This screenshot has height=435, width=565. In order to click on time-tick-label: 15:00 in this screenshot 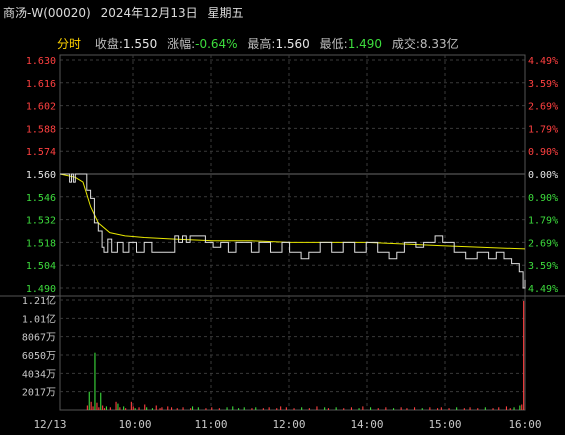, I will do `click(444, 424)`.